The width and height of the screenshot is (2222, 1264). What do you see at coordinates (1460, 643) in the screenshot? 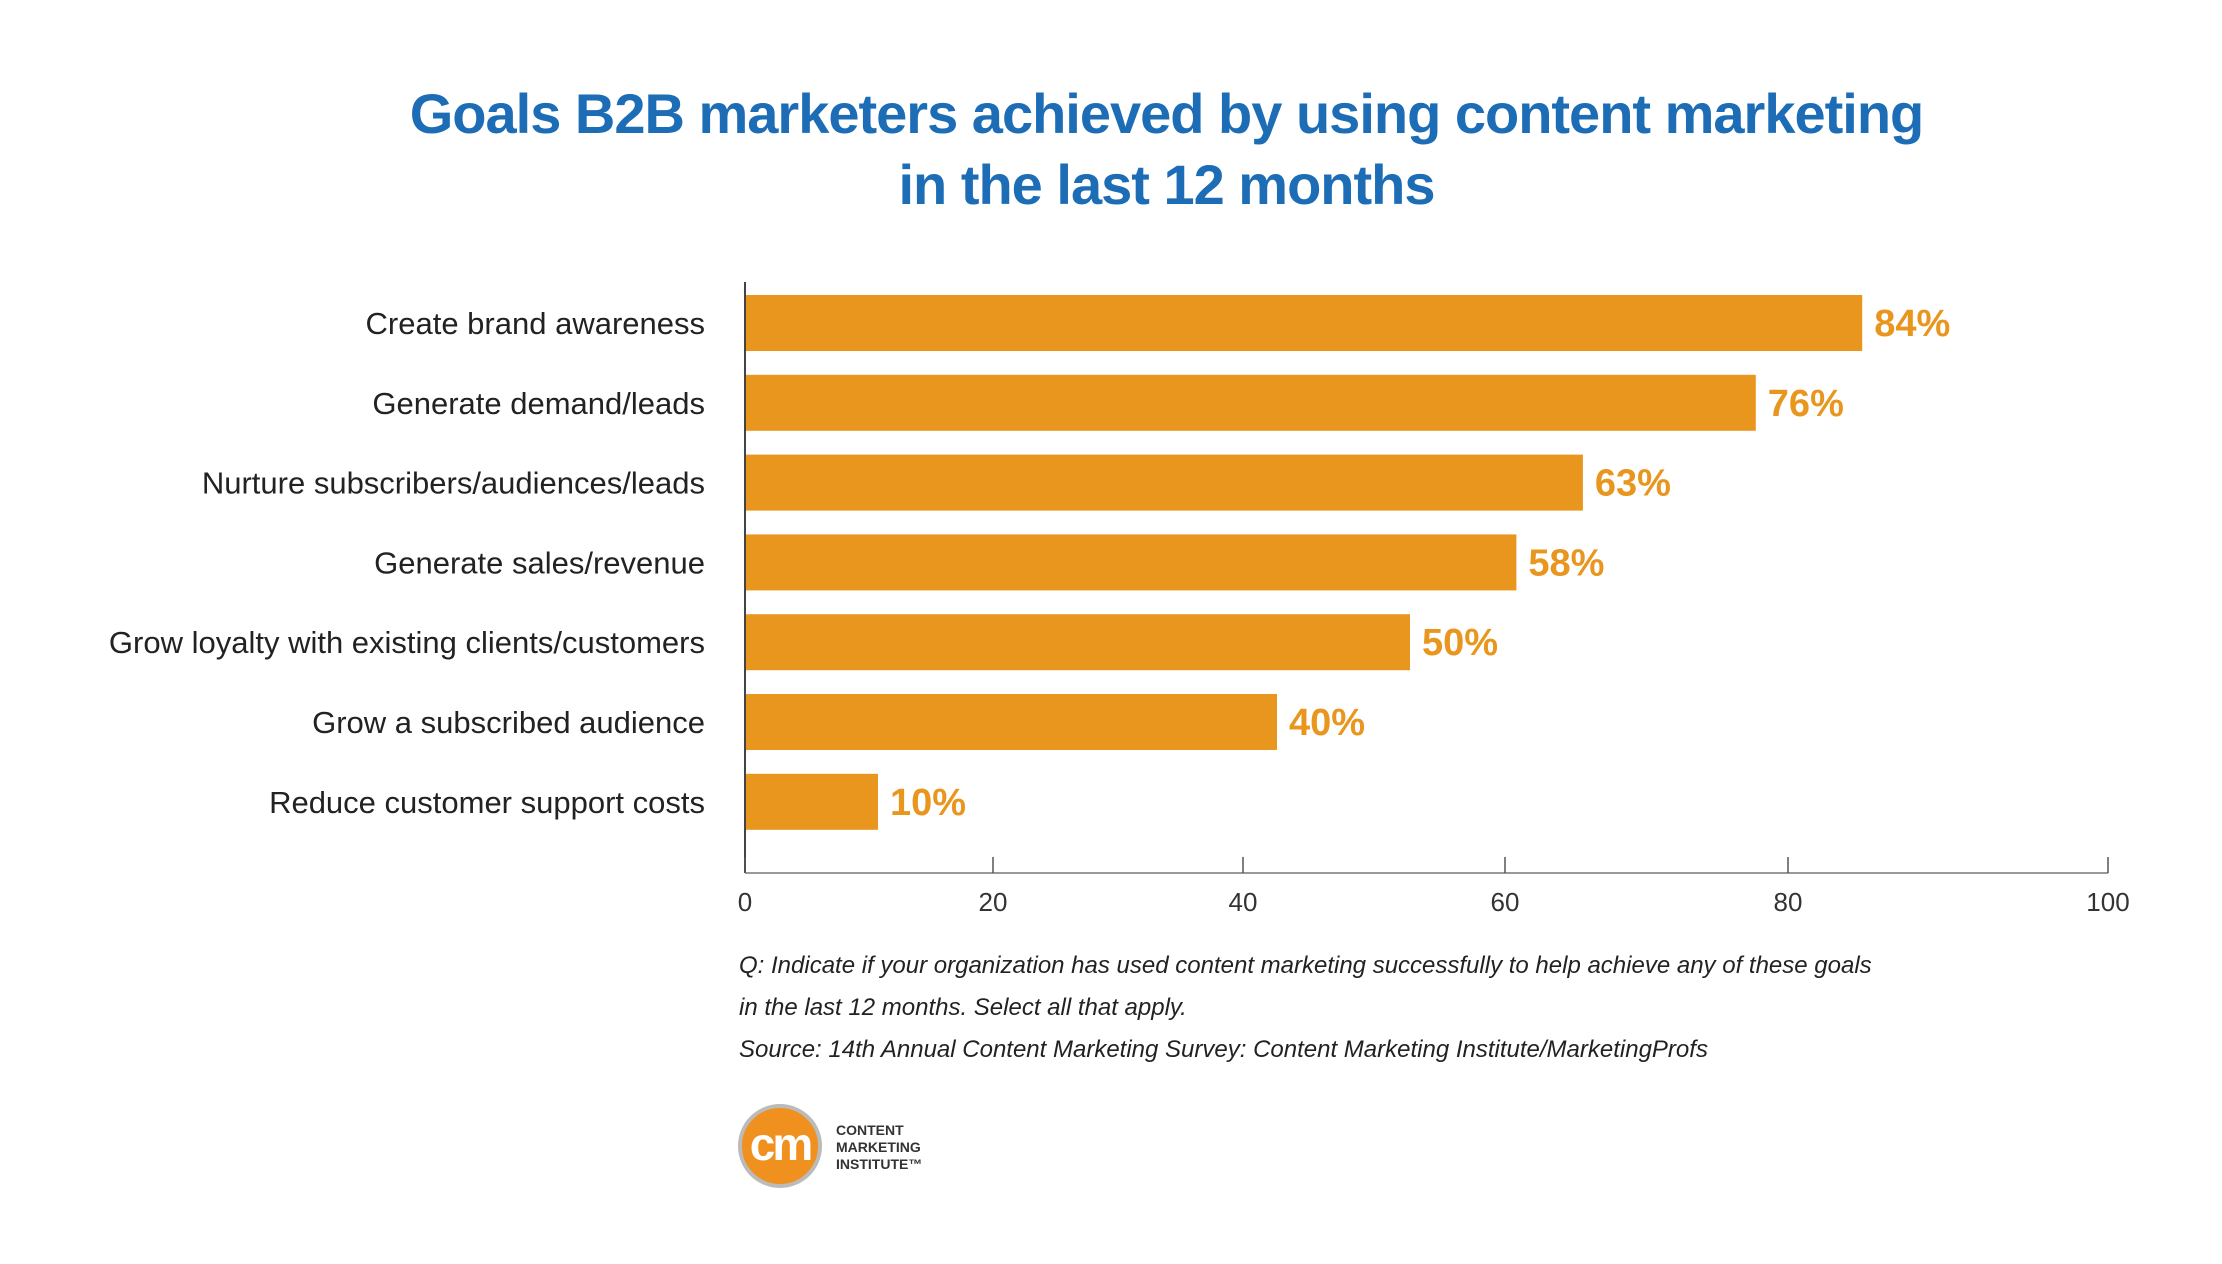
I see `data-label: 50%` at bounding box center [1460, 643].